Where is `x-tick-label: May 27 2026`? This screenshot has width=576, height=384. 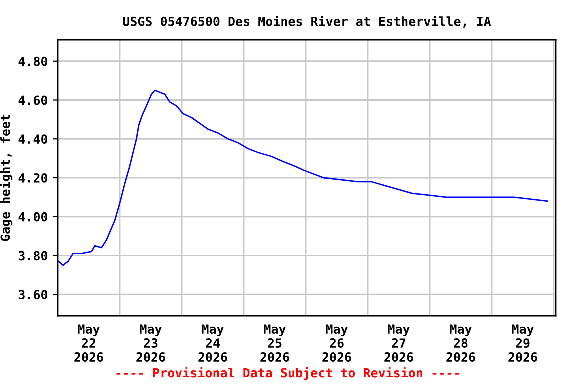 x-tick-label: May 27 2026 is located at coordinates (399, 343).